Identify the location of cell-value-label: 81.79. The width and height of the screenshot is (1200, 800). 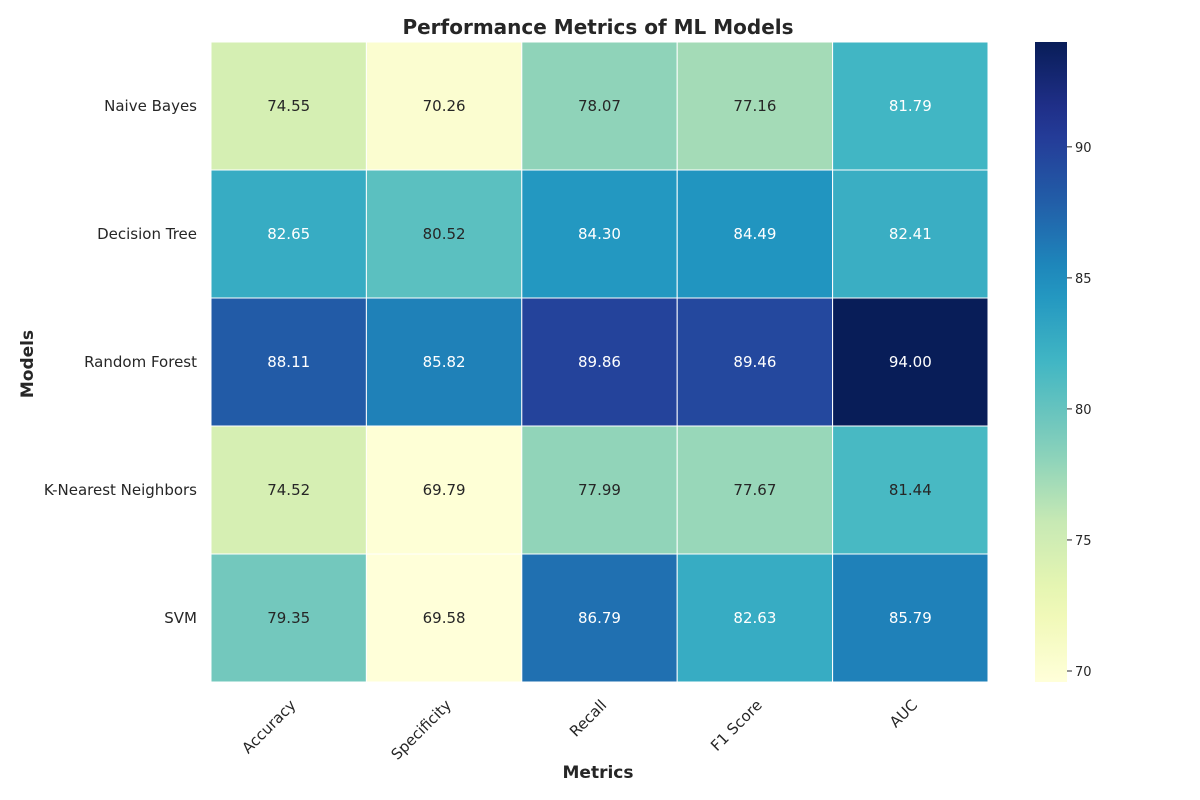
(910, 106).